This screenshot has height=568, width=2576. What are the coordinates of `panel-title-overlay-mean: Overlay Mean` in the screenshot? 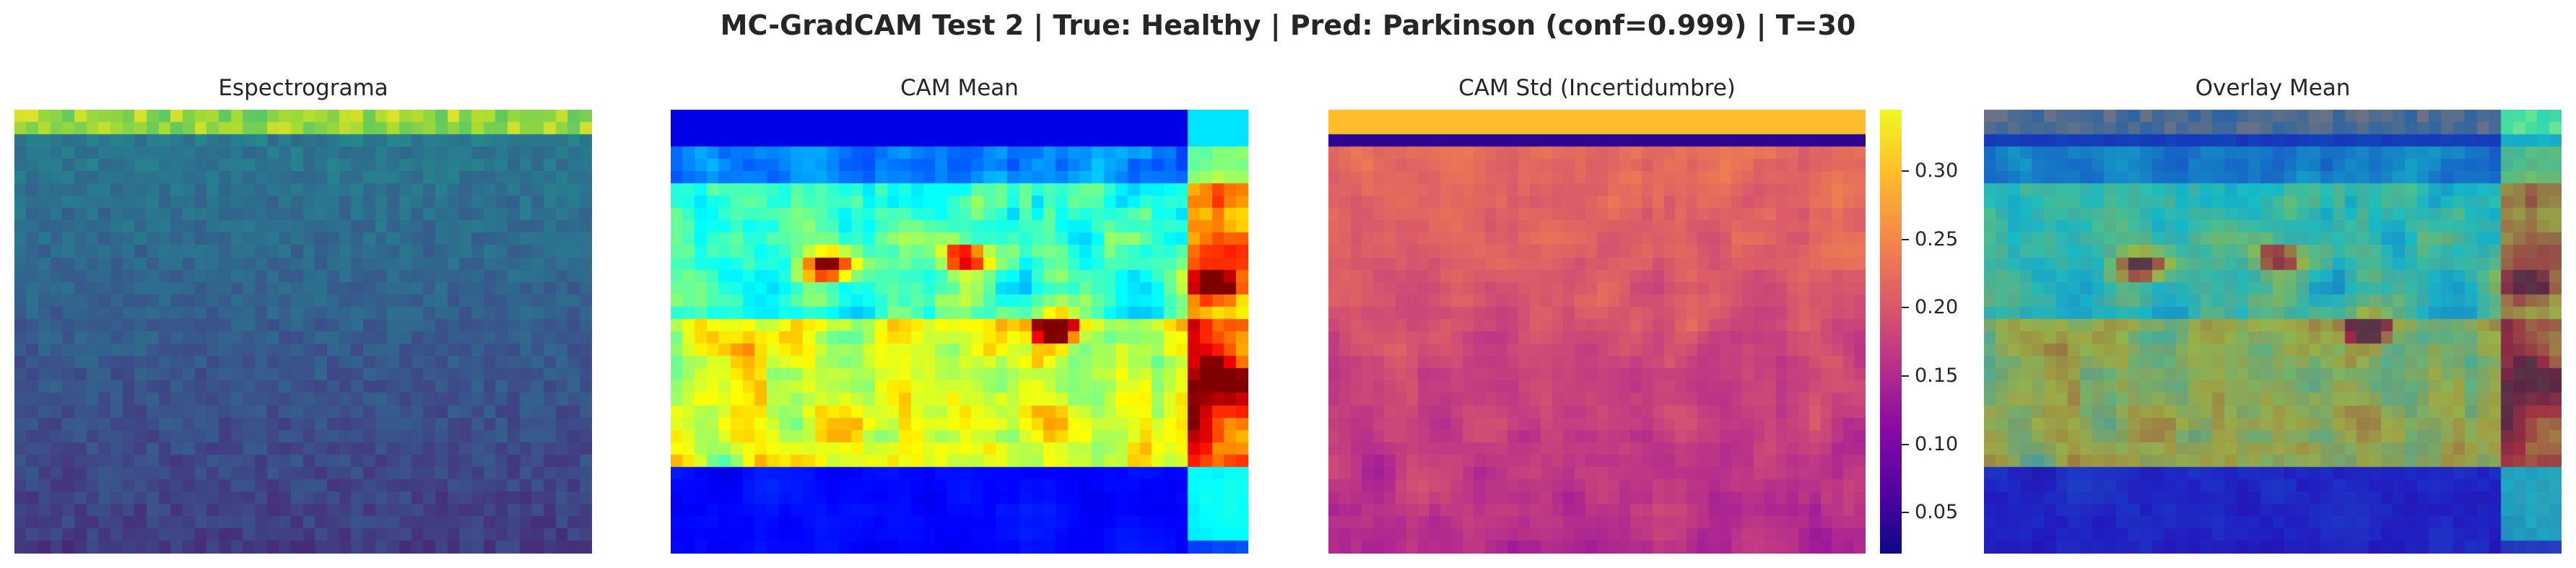 It's located at (2273, 88).